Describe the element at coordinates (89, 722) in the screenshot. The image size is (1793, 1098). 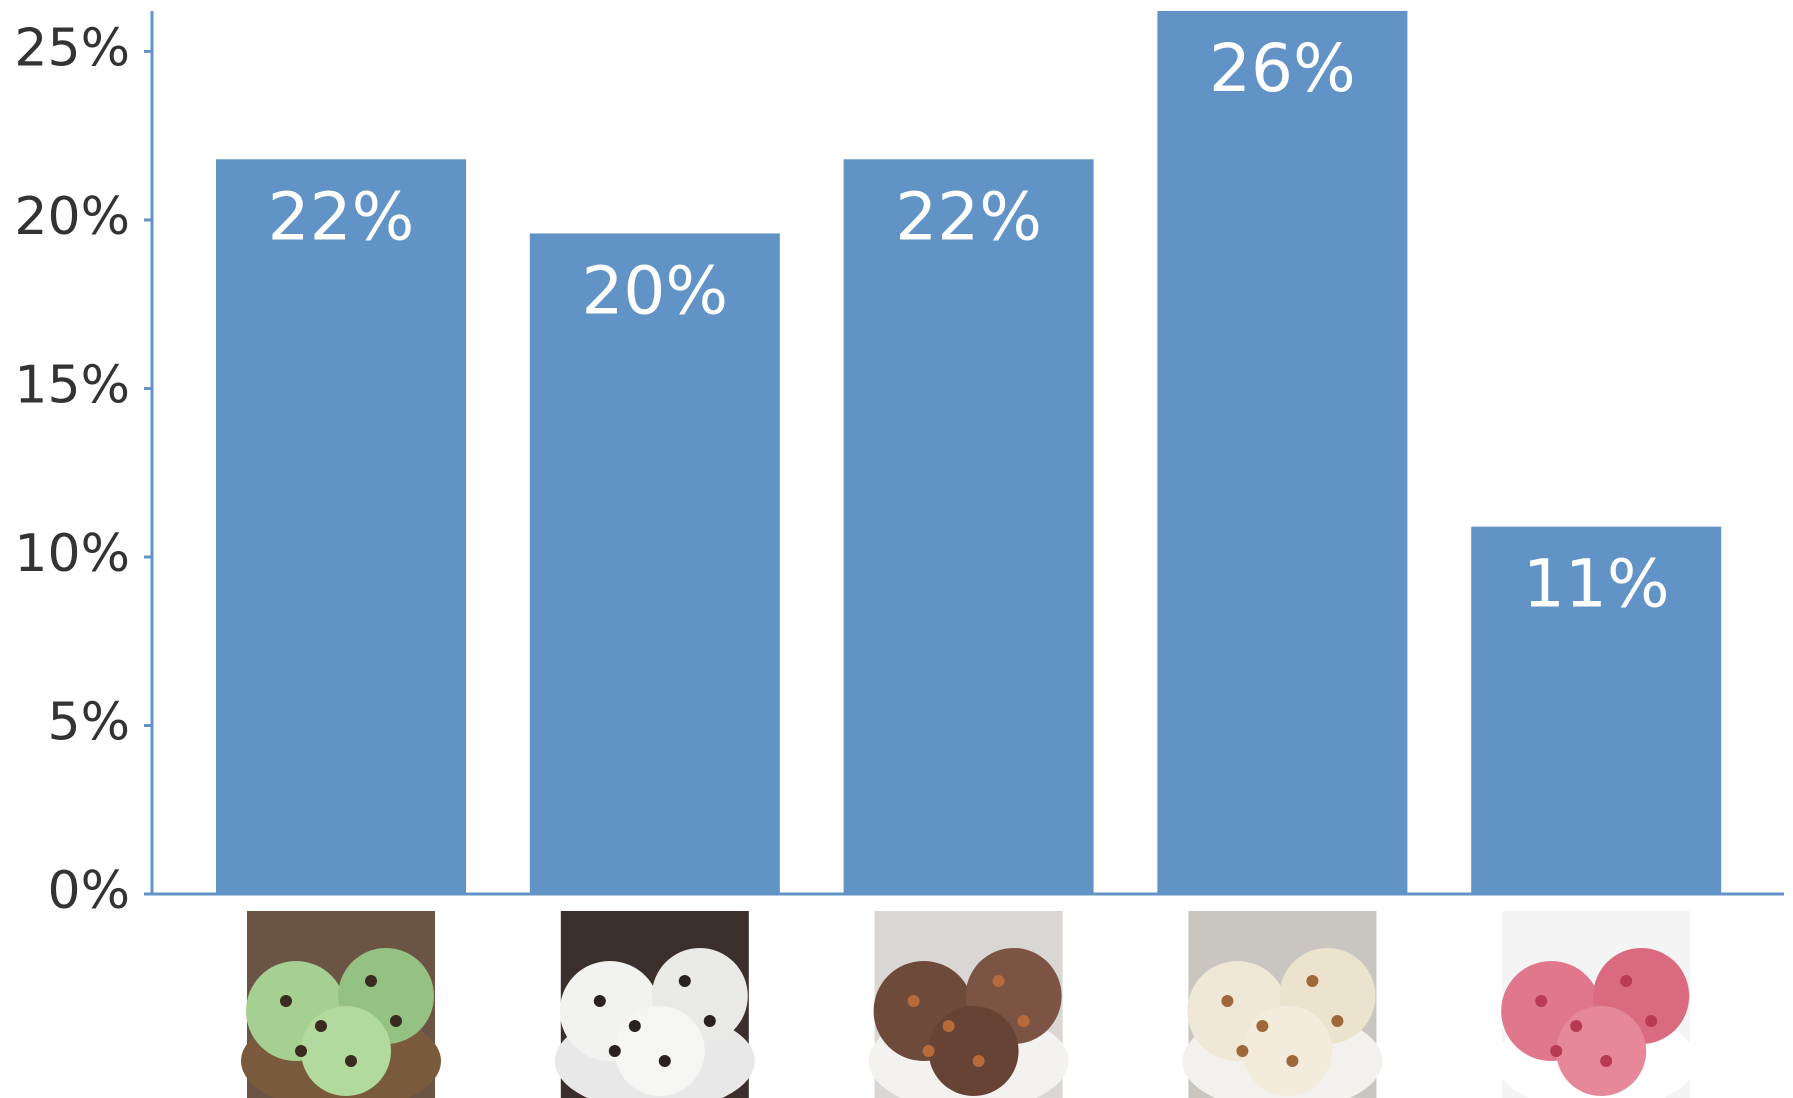
I see `y-tick-label: 5%` at that location.